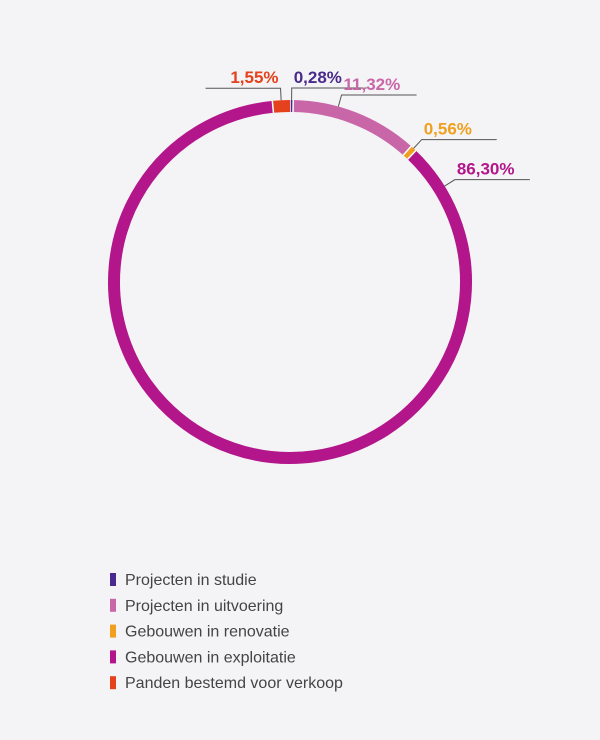 This screenshot has width=600, height=740. What do you see at coordinates (448, 129) in the screenshot?
I see `data-label: 0,56%` at bounding box center [448, 129].